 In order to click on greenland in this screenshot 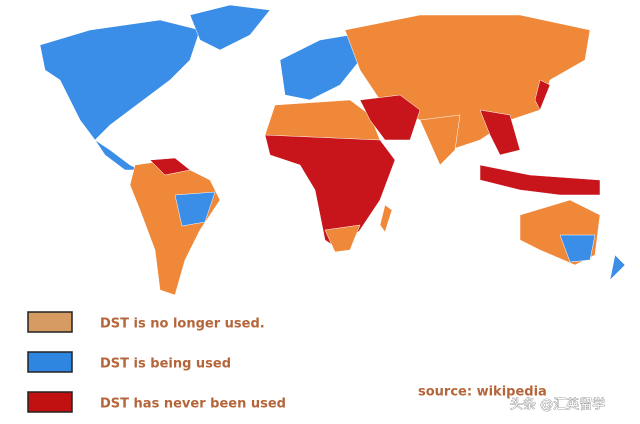, I will do `click(230, 27)`.